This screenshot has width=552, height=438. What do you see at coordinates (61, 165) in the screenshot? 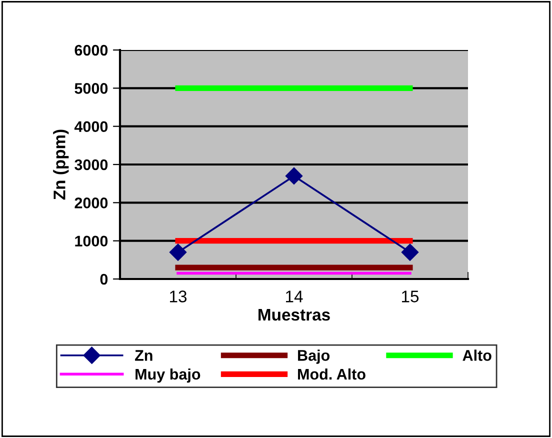
I see `y-axis-title: Zn (ppm)` at bounding box center [61, 165].